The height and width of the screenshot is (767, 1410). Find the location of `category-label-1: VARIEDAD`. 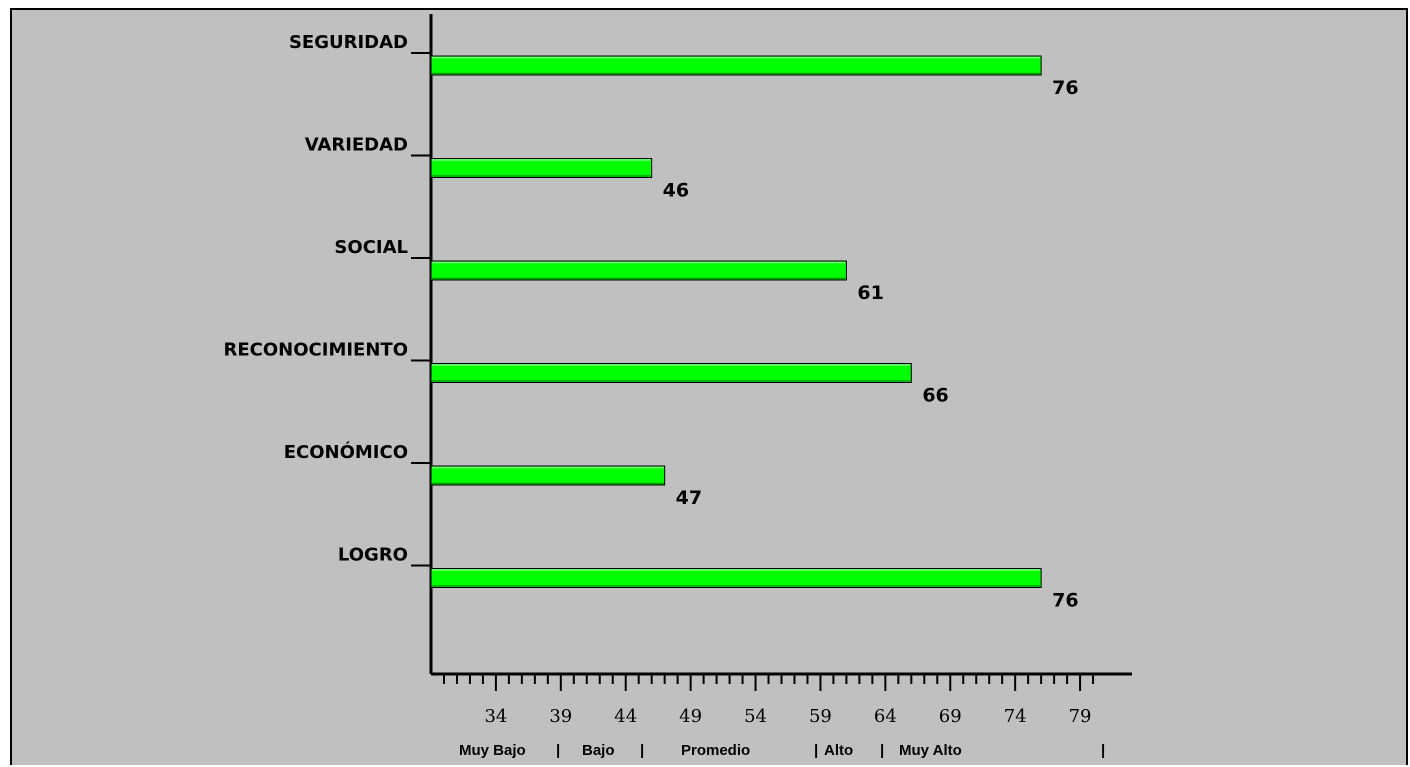

category-label-1: VARIEDAD is located at coordinates (356, 145).